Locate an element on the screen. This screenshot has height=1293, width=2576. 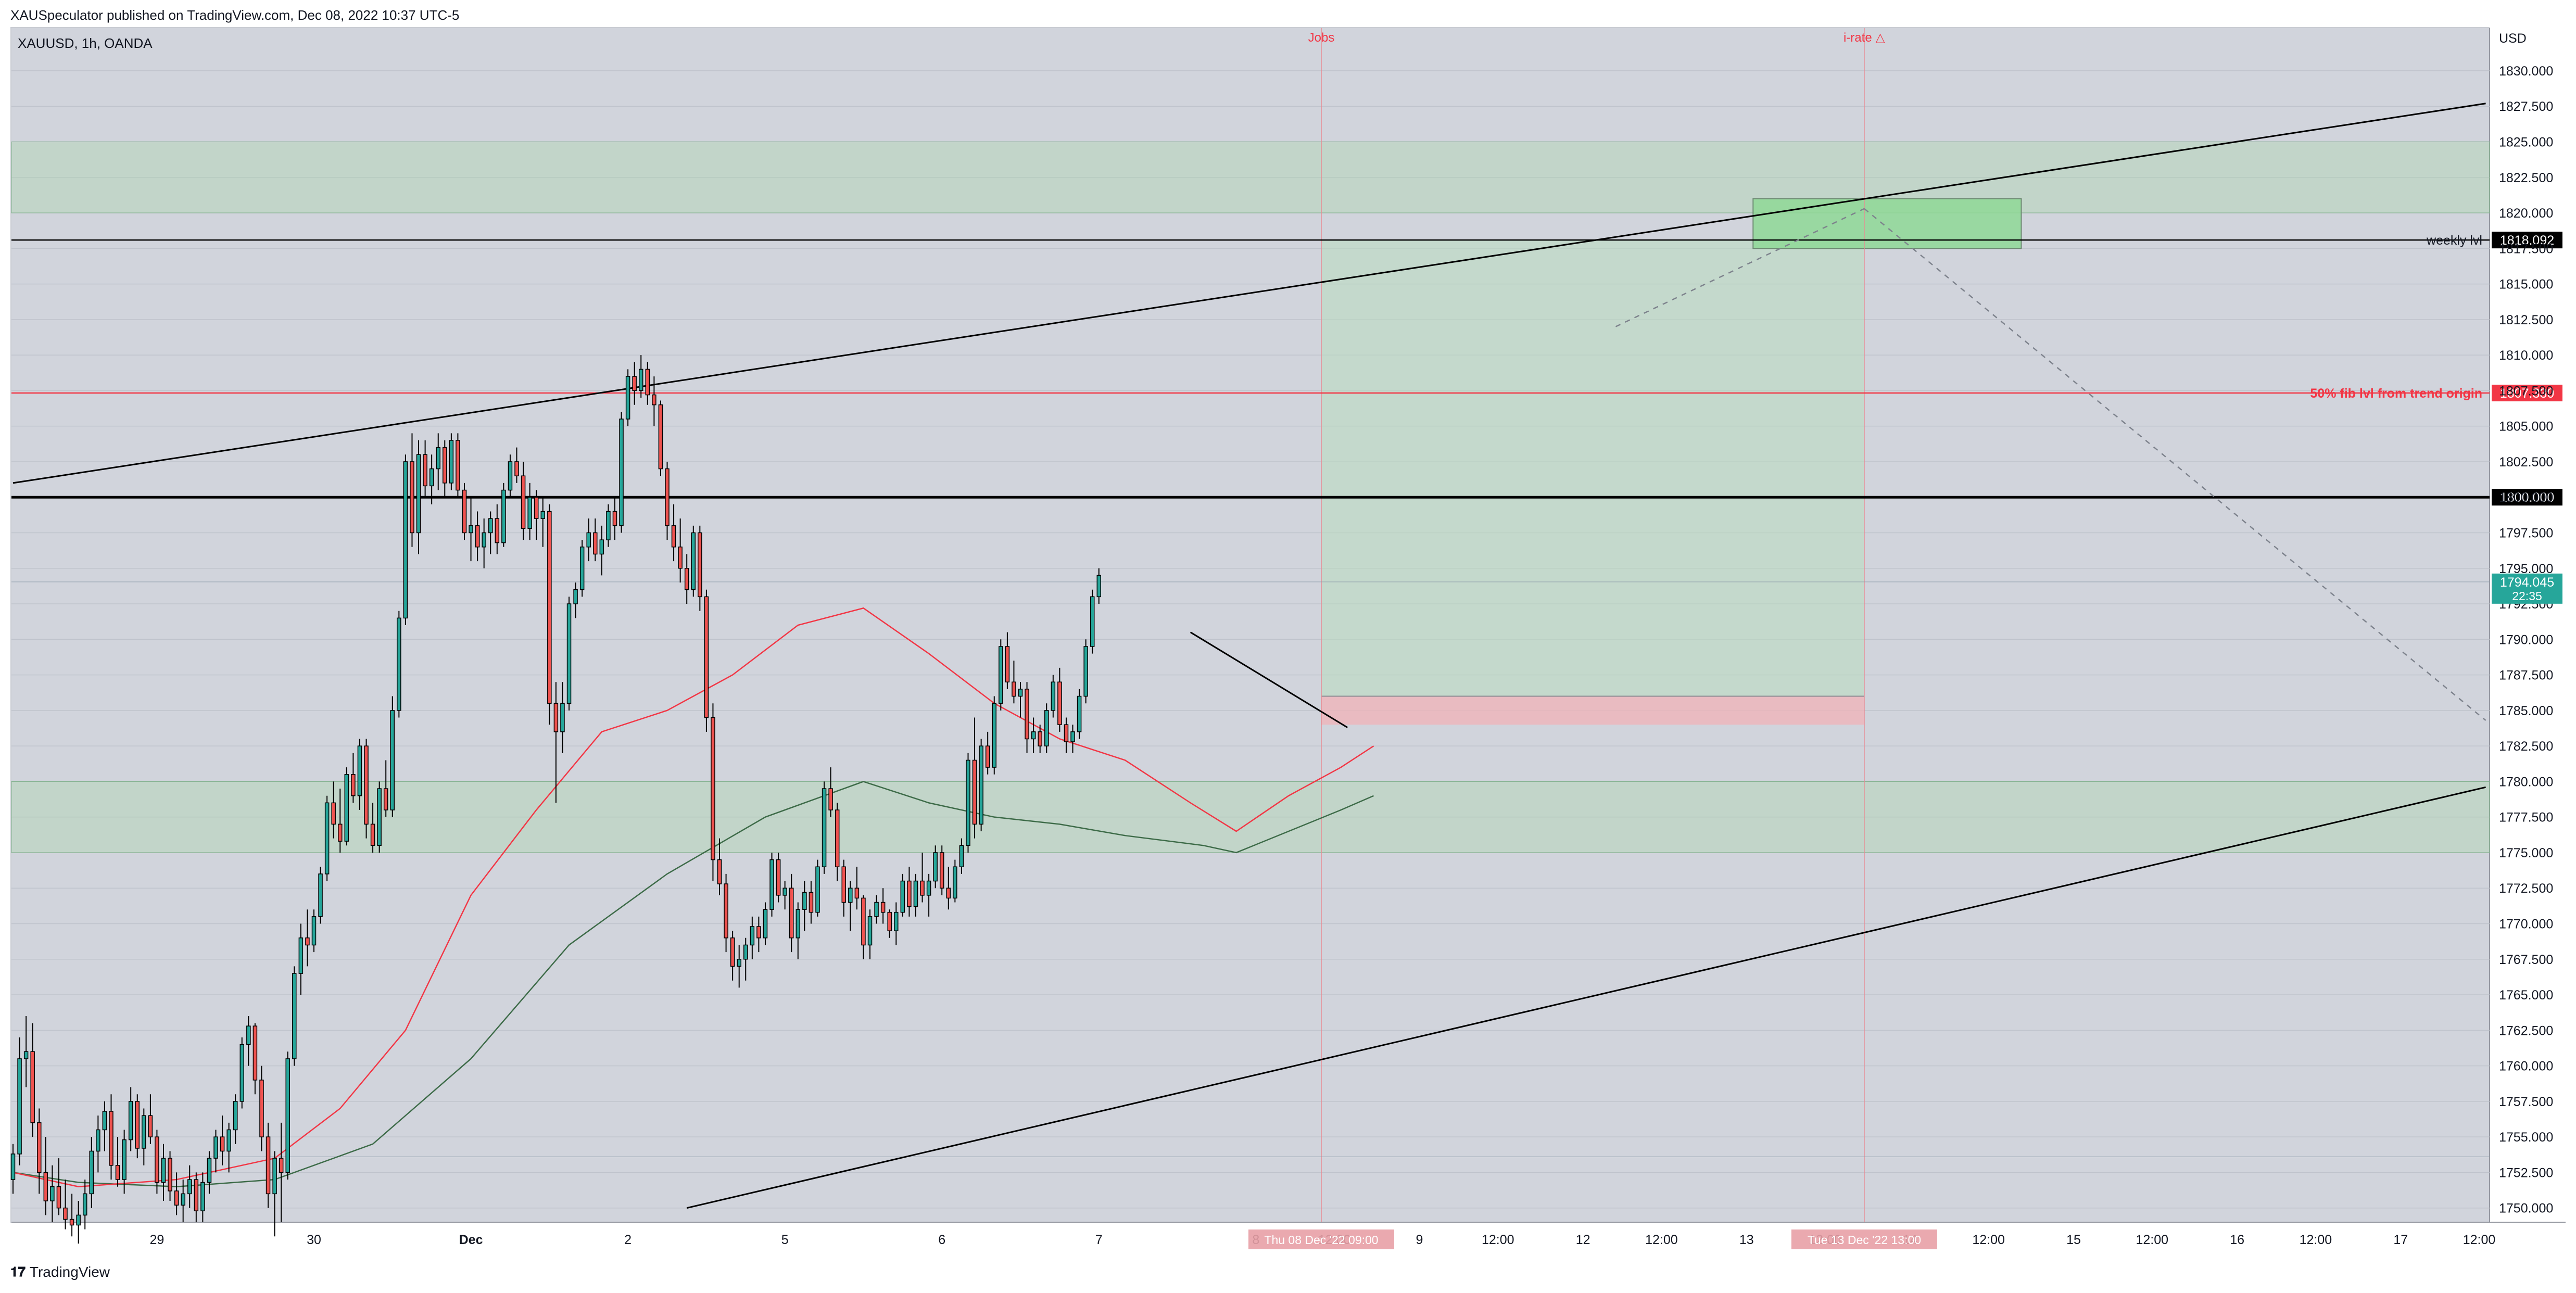
breakout-line is located at coordinates (1269, 679).